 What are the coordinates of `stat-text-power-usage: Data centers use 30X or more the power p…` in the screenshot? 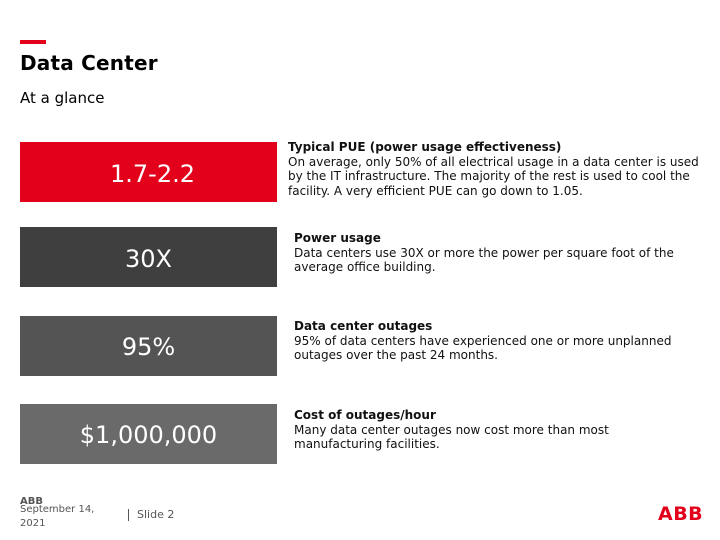 It's located at (484, 260).